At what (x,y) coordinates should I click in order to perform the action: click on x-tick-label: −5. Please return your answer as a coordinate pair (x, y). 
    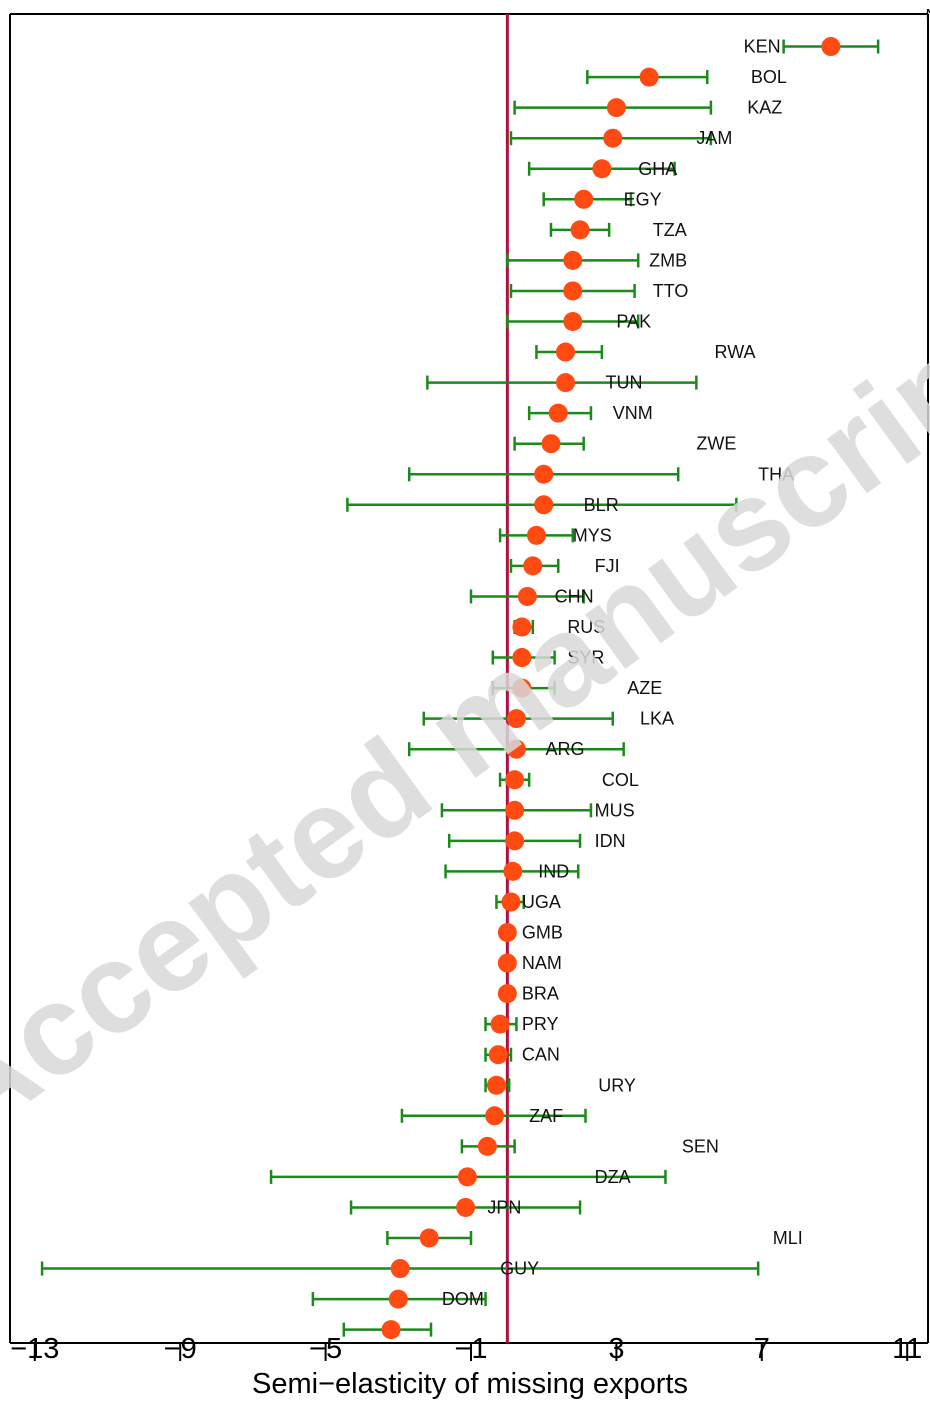
    Looking at the image, I should click on (325, 1349).